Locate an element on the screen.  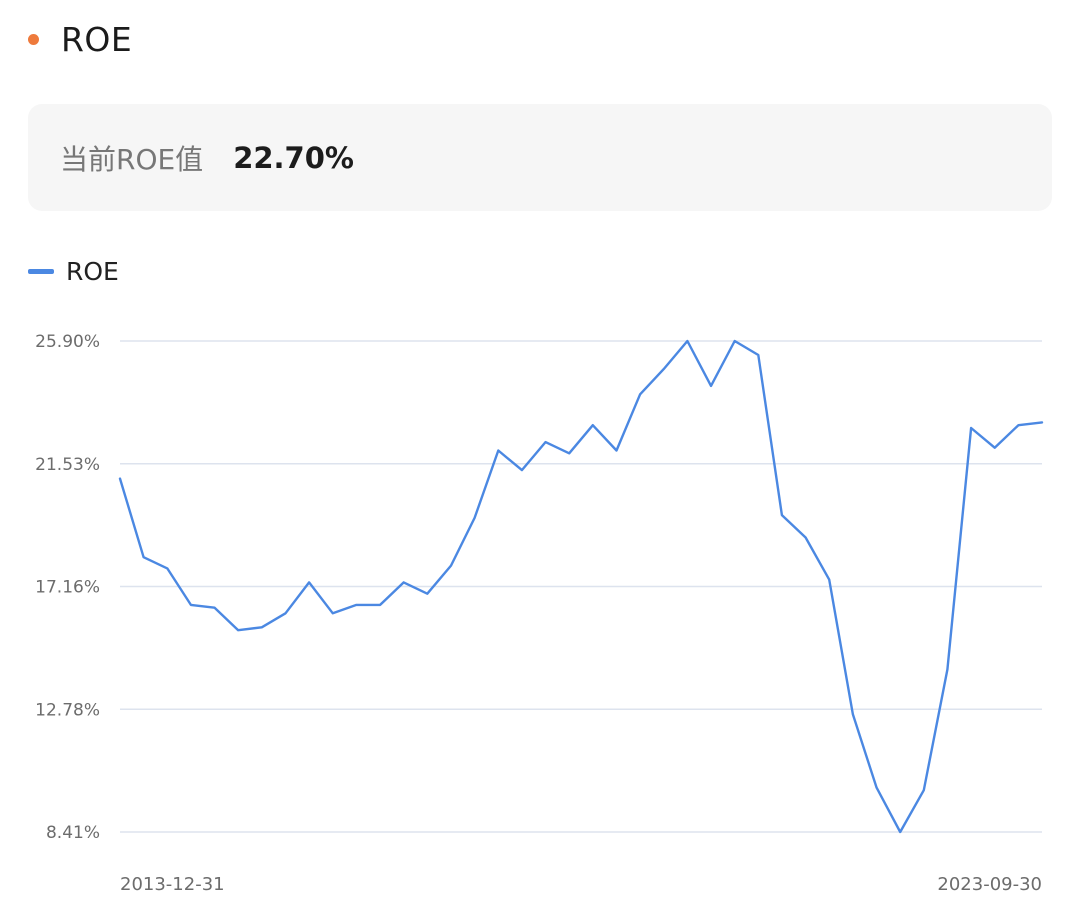
x-axis: 2013-12-31 2023-09-30 is located at coordinates (581, 884).